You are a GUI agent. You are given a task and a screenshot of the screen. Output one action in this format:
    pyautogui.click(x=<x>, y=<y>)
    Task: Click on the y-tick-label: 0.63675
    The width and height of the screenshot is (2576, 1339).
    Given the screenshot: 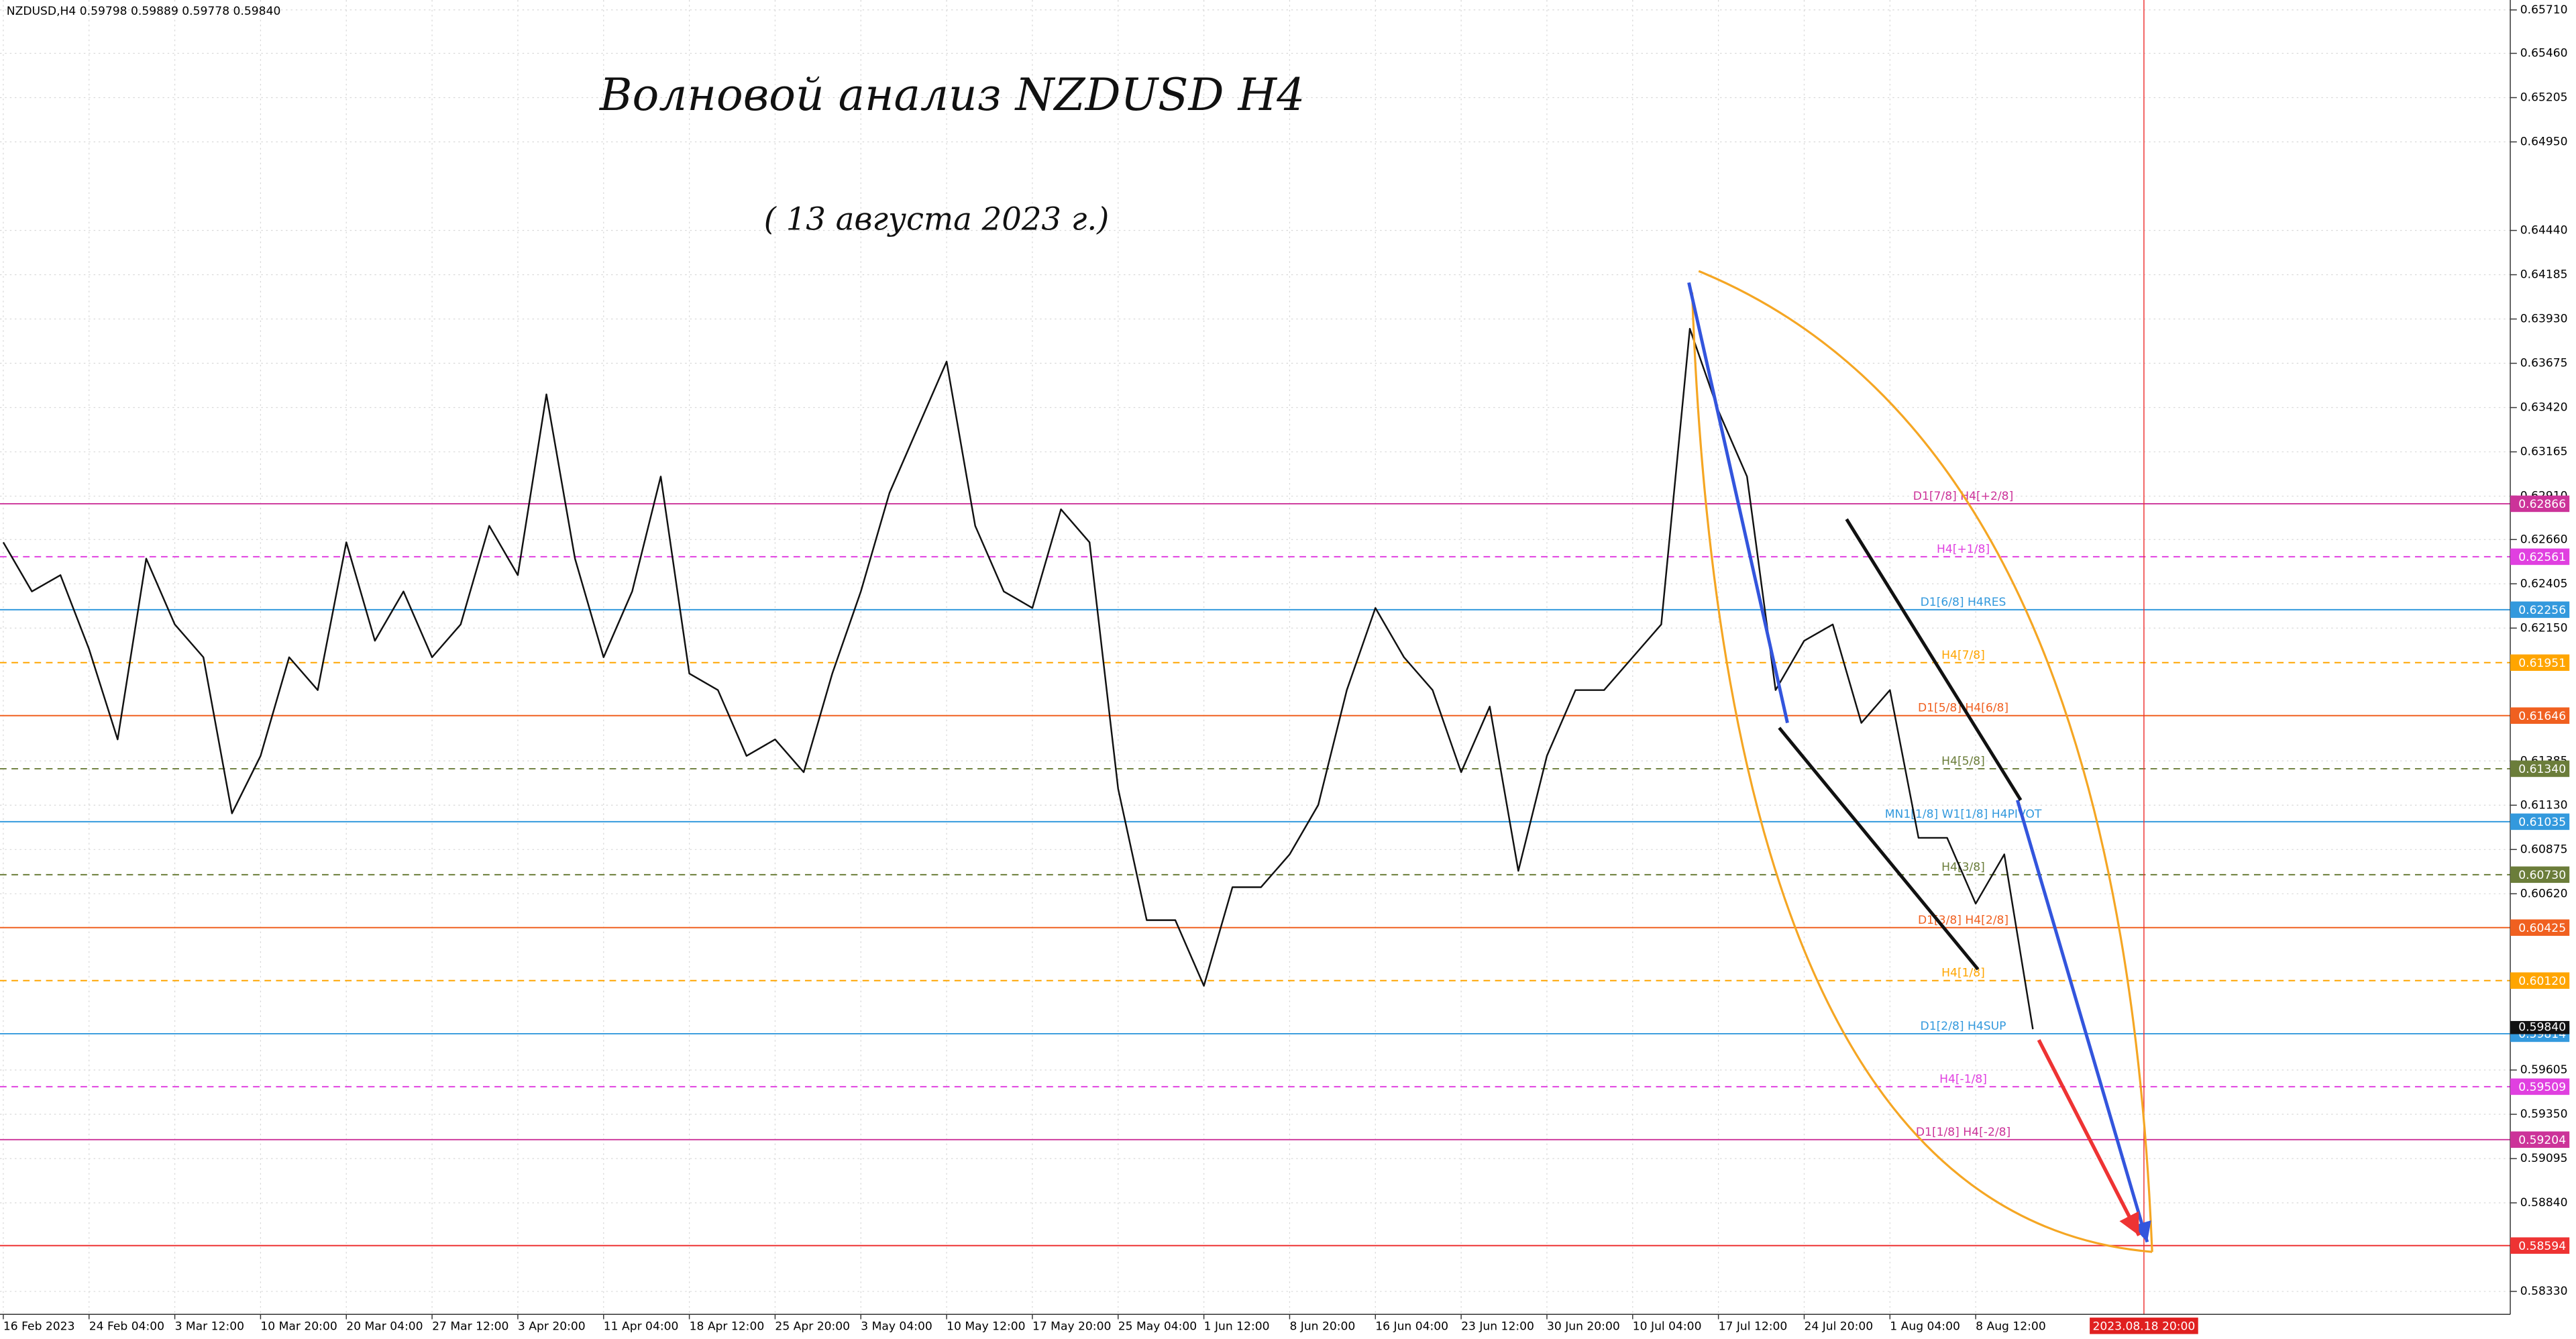 What is the action you would take?
    pyautogui.click(x=2544, y=363)
    